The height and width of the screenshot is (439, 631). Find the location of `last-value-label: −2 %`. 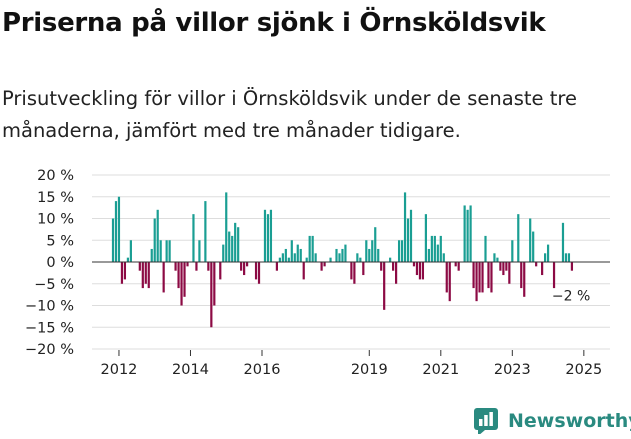

last-value-label: −2 % is located at coordinates (571, 297).